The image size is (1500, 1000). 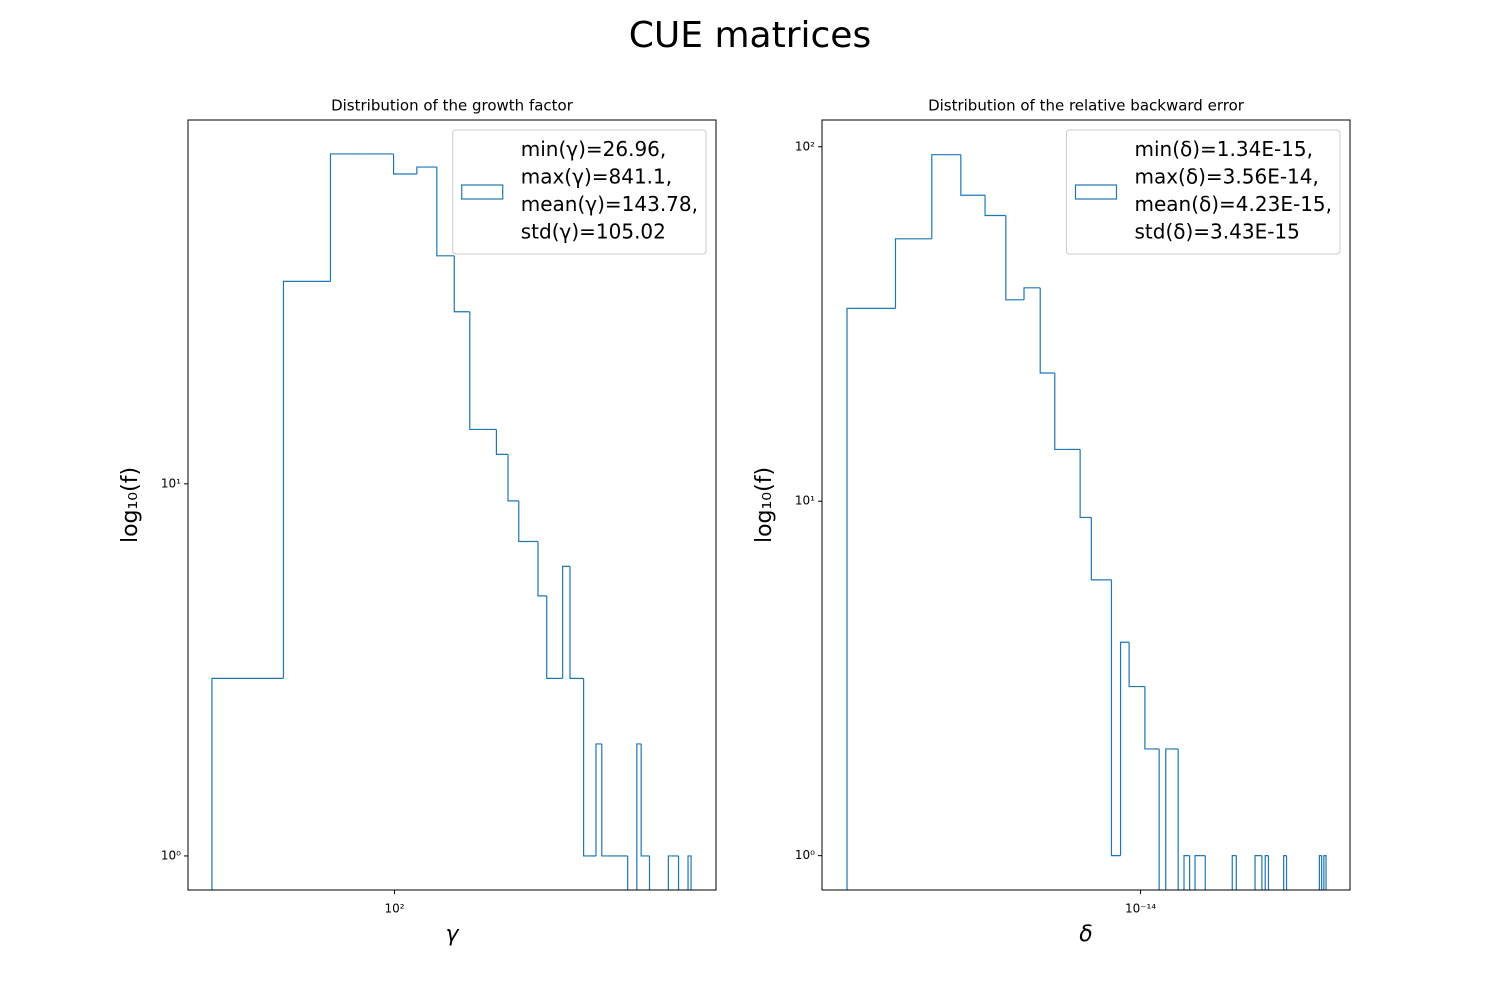 What do you see at coordinates (1140, 909) in the screenshot?
I see `x-tick-label: 10⁻¹⁴` at bounding box center [1140, 909].